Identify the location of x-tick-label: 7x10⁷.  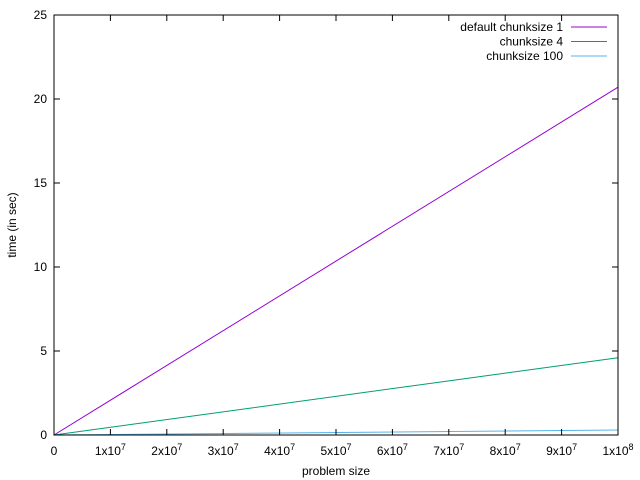
(448, 450).